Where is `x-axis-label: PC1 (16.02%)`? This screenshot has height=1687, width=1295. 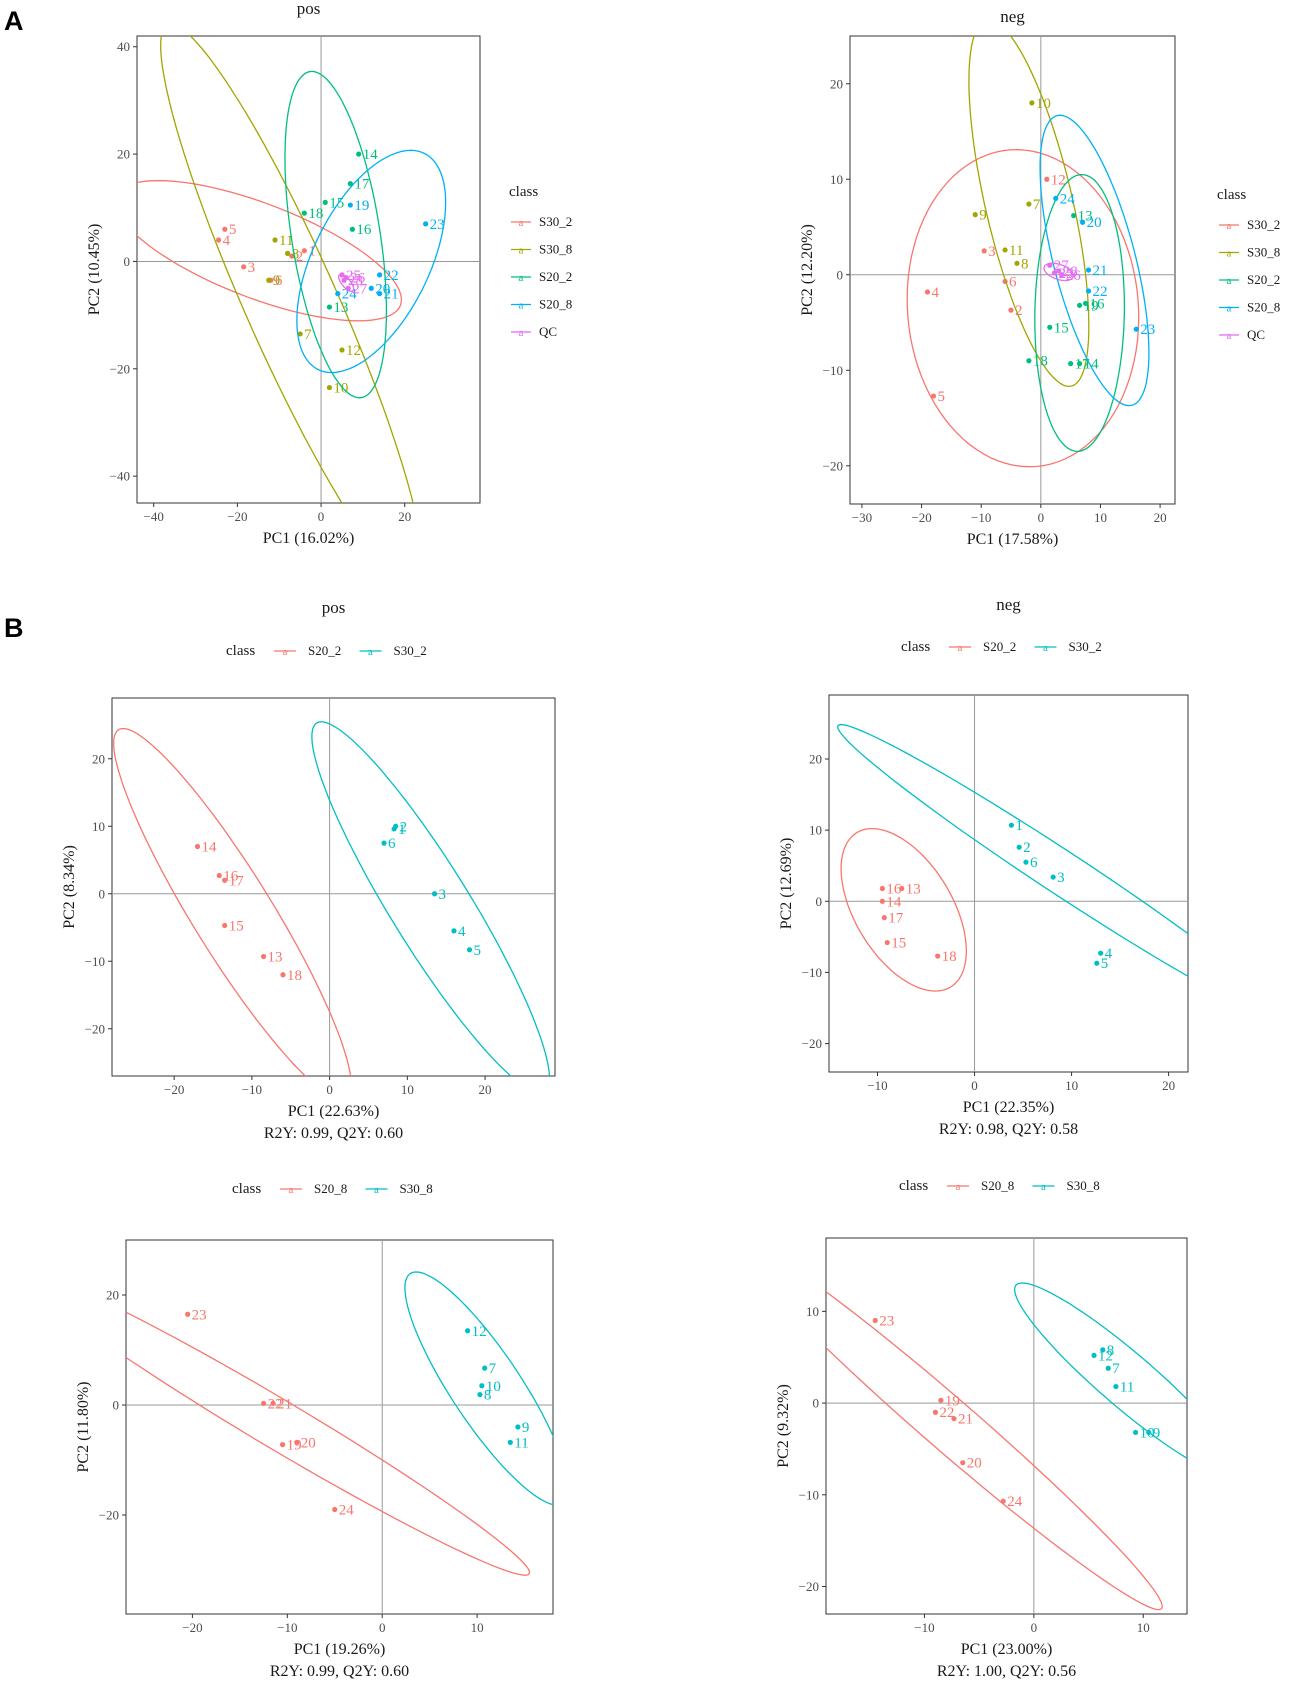 x-axis-label: PC1 (16.02%) is located at coordinates (309, 538).